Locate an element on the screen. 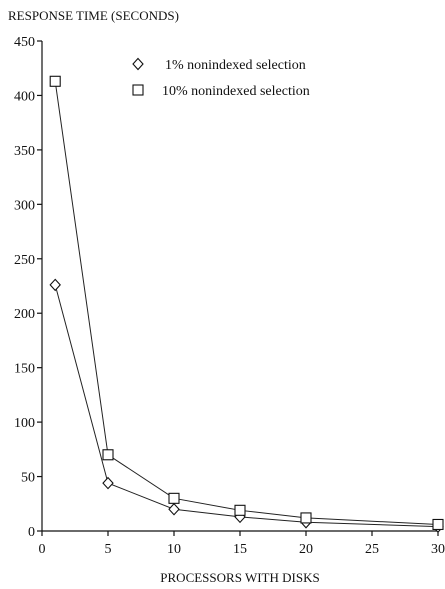 Image resolution: width=445 pixels, height=589 pixels. legend-marker-square is located at coordinates (138, 90).